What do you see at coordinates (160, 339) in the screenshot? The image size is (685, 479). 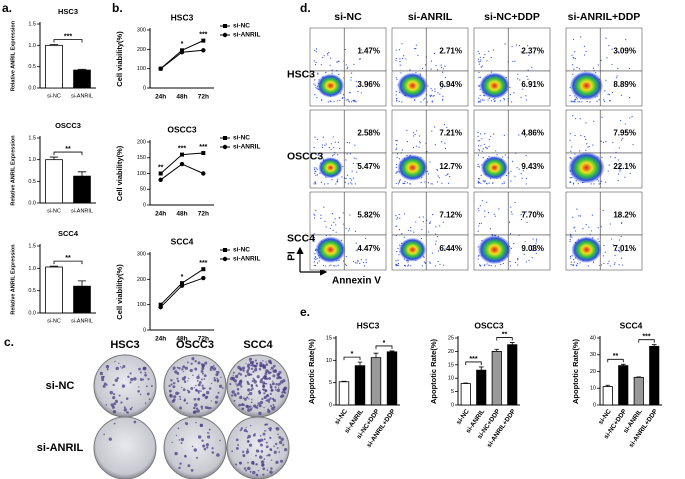 I see `x-tick-label: 24h` at bounding box center [160, 339].